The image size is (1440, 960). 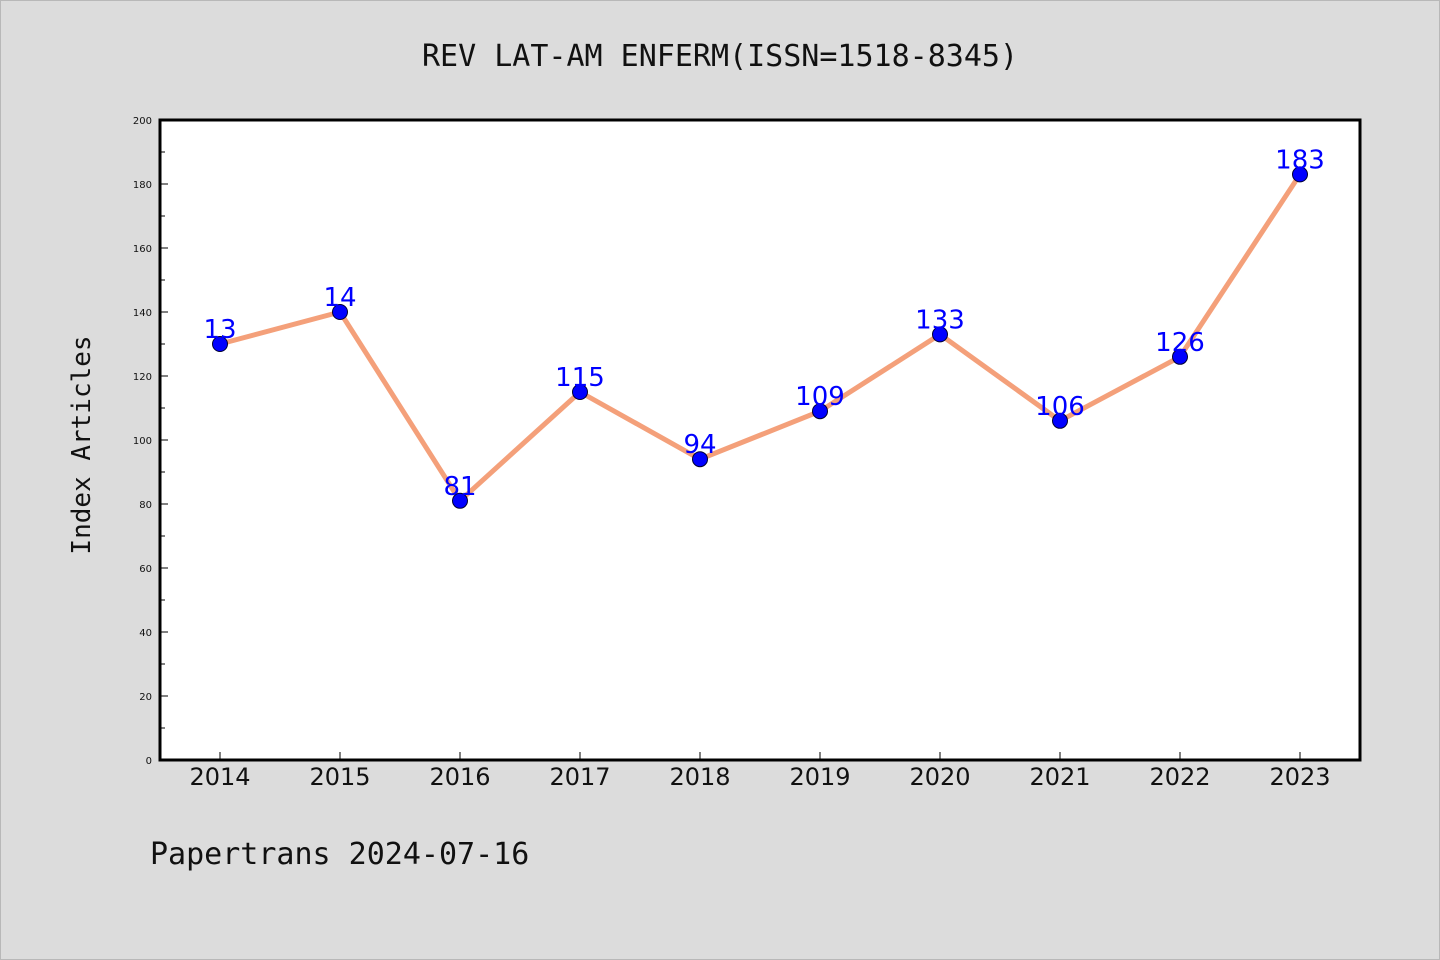 I want to click on x-tick-label: 2020, so click(x=939, y=777).